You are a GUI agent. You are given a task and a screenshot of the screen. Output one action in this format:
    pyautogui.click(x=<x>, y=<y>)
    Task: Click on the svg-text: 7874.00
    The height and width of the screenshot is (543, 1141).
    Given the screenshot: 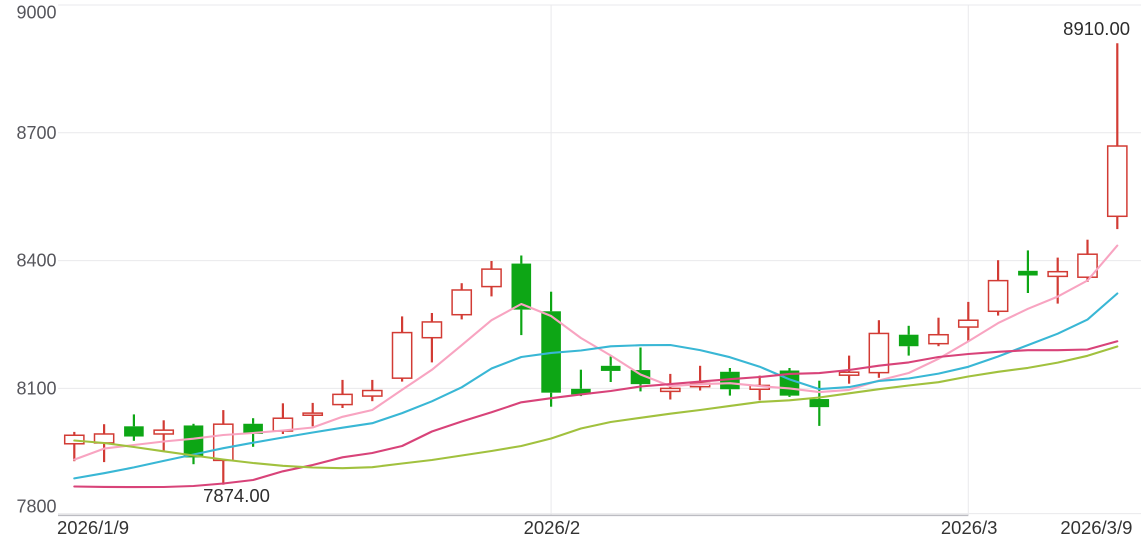 What is the action you would take?
    pyautogui.click(x=236, y=495)
    